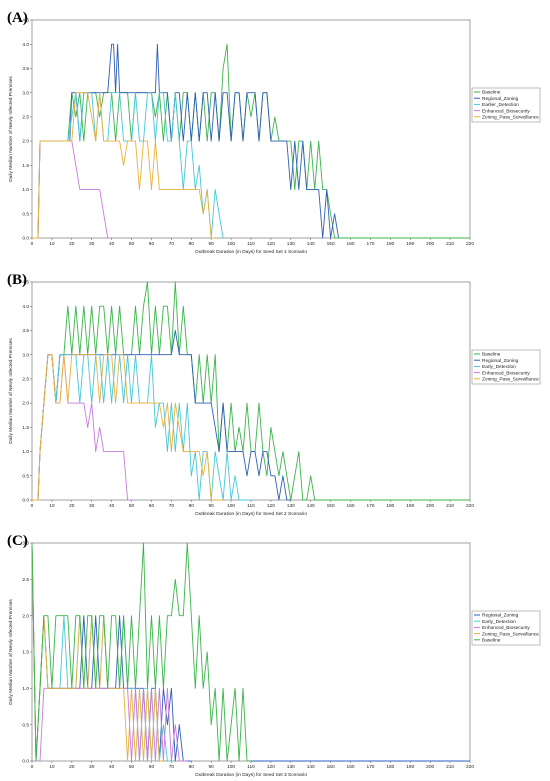  What do you see at coordinates (25, 166) in the screenshot?
I see `y-tick-label: 1.5` at bounding box center [25, 166].